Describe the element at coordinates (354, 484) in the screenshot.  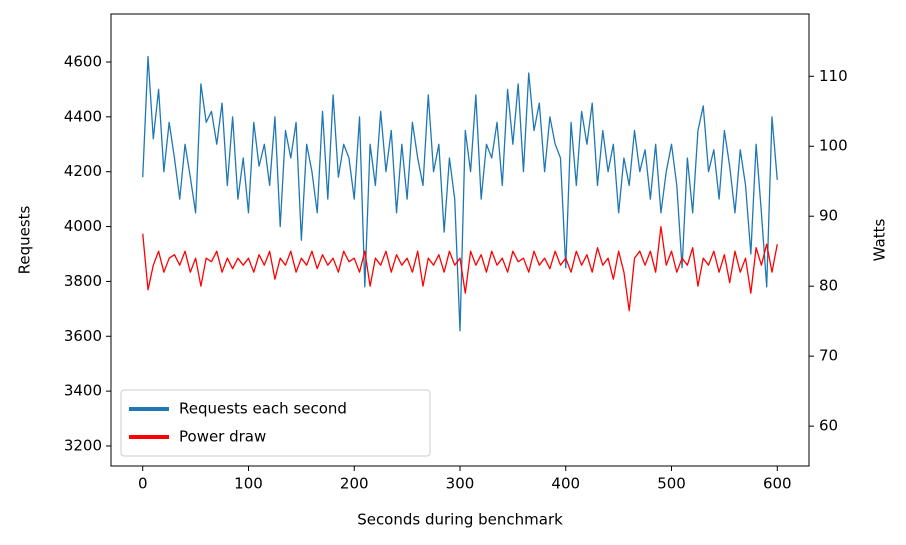
I see `x-tick-label: 200` at that location.